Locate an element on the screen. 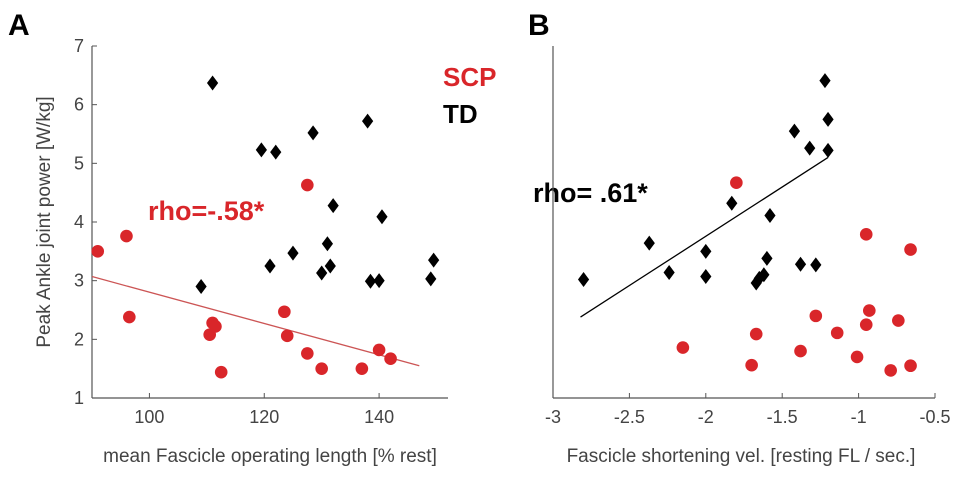  panel-a-letter: A is located at coordinates (19, 25).